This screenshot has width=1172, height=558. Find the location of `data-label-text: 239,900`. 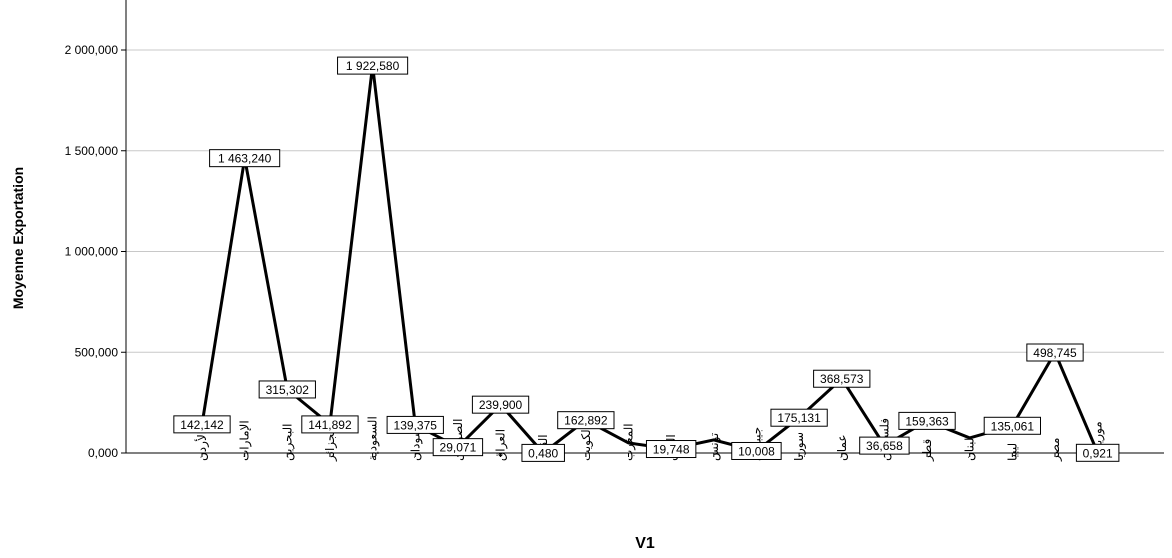

data-label-text: 239,900 is located at coordinates (501, 405).